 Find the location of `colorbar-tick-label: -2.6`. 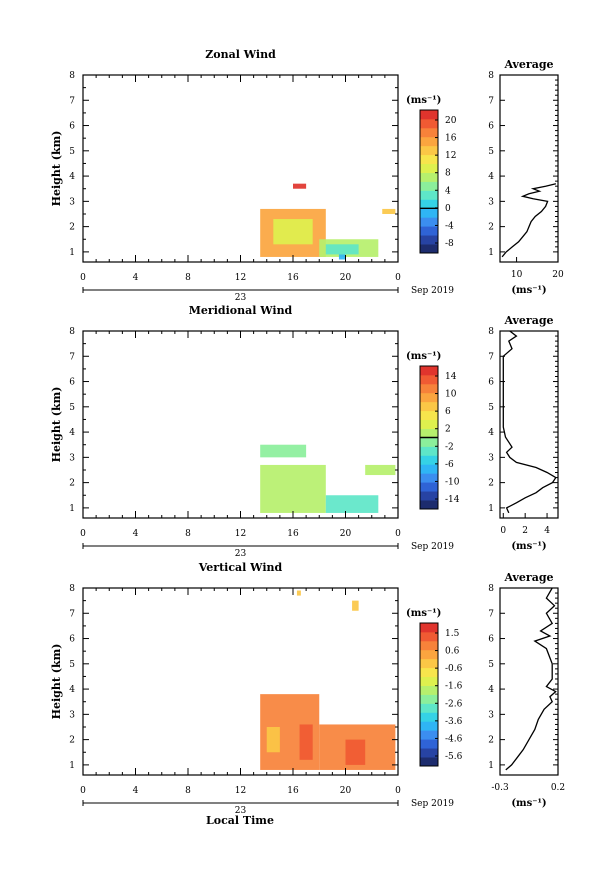

colorbar-tick-label: -2.6 is located at coordinates (454, 704).